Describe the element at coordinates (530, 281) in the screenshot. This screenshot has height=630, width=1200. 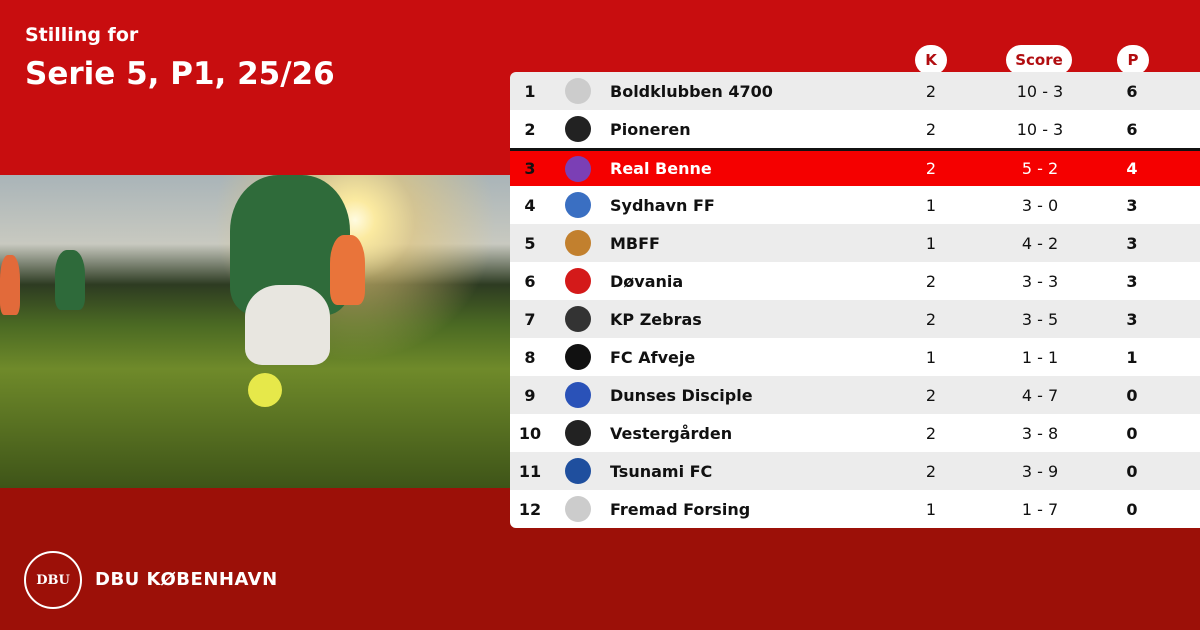
I see `position: 6` at that location.